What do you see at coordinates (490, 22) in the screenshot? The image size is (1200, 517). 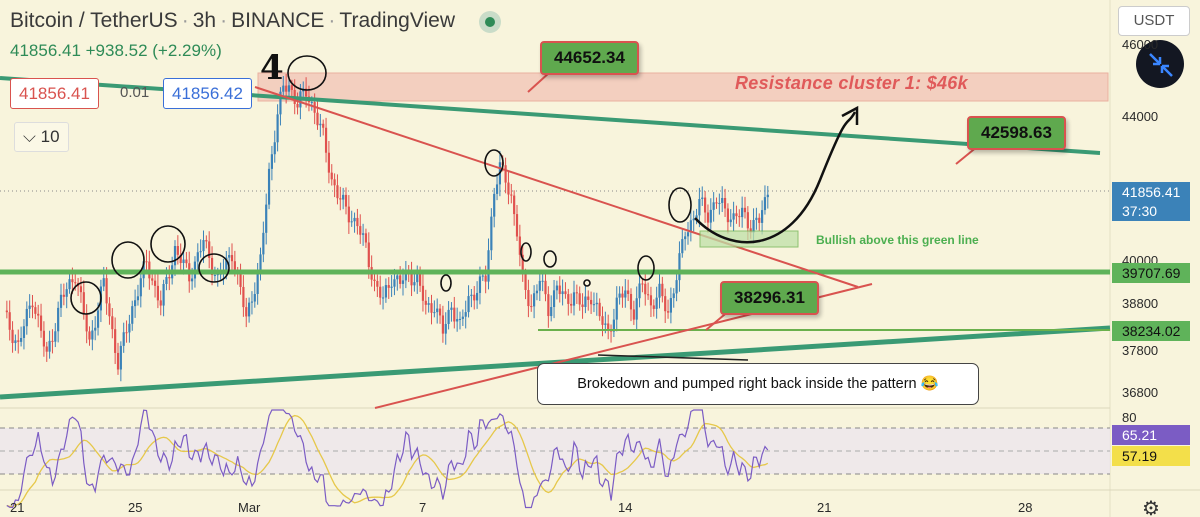 I see `market-status-icon` at bounding box center [490, 22].